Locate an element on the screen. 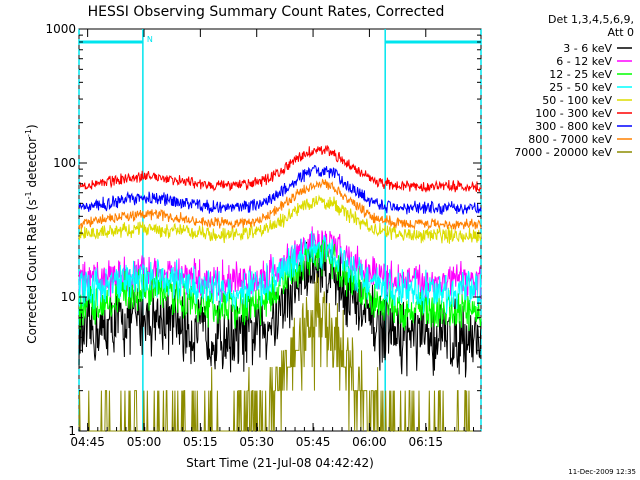  x-tick-label: 04:45 is located at coordinates (87, 442).